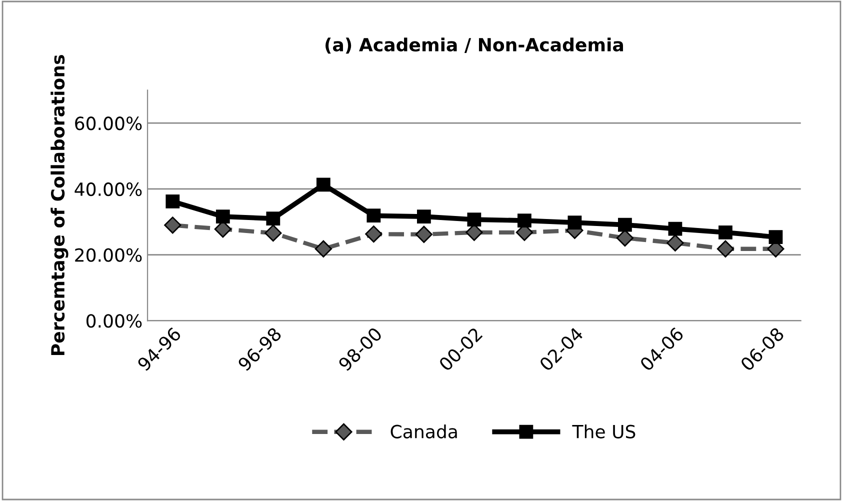  I want to click on y-axis-title: Percemtage of Collaborations, so click(59, 205).